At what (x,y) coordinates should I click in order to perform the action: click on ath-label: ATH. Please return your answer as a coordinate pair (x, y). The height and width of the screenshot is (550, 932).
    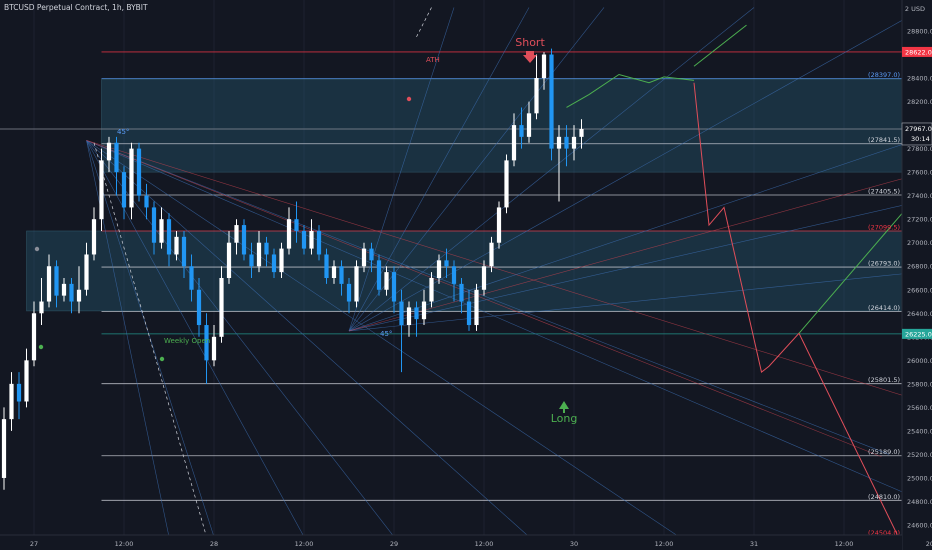
    Looking at the image, I should click on (433, 60).